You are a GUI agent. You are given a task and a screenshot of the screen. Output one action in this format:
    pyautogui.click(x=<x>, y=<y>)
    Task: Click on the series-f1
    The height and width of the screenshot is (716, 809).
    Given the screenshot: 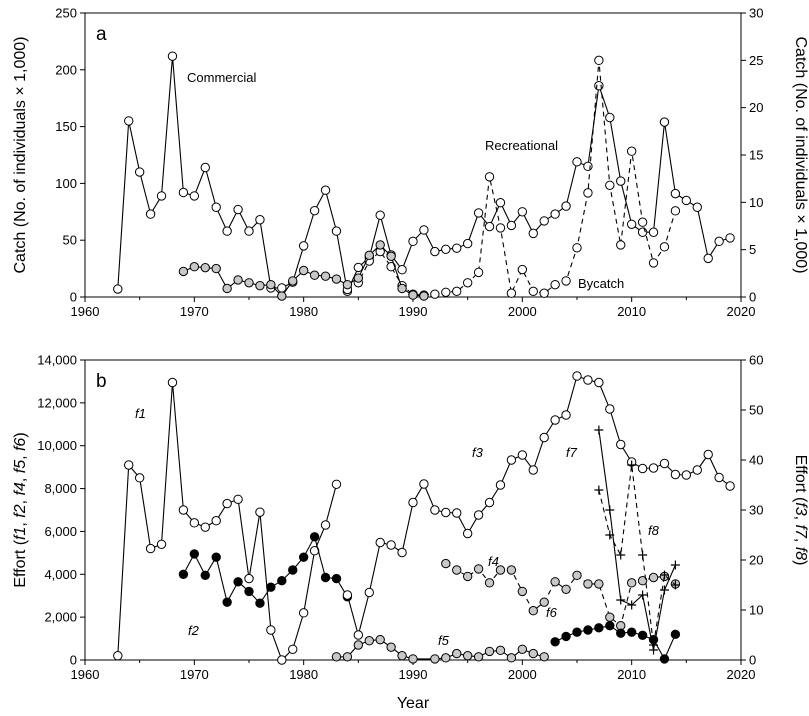 What is the action you would take?
    pyautogui.click(x=227, y=521)
    